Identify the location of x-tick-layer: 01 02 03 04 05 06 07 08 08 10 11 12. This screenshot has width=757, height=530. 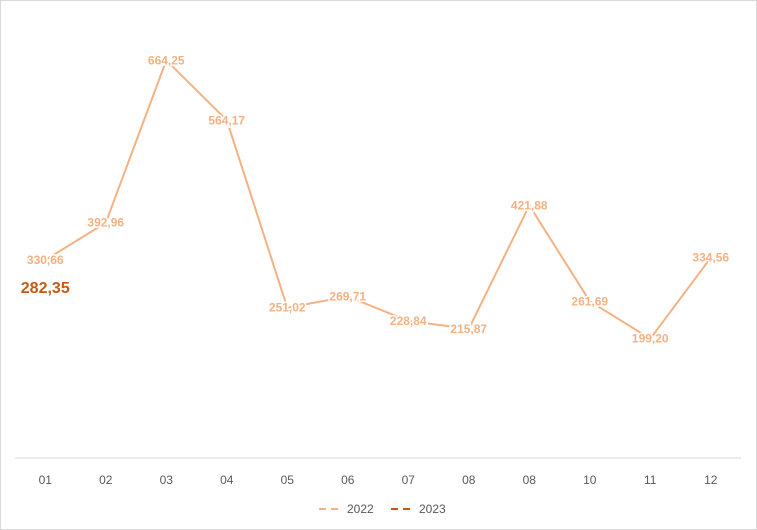
(378, 480).